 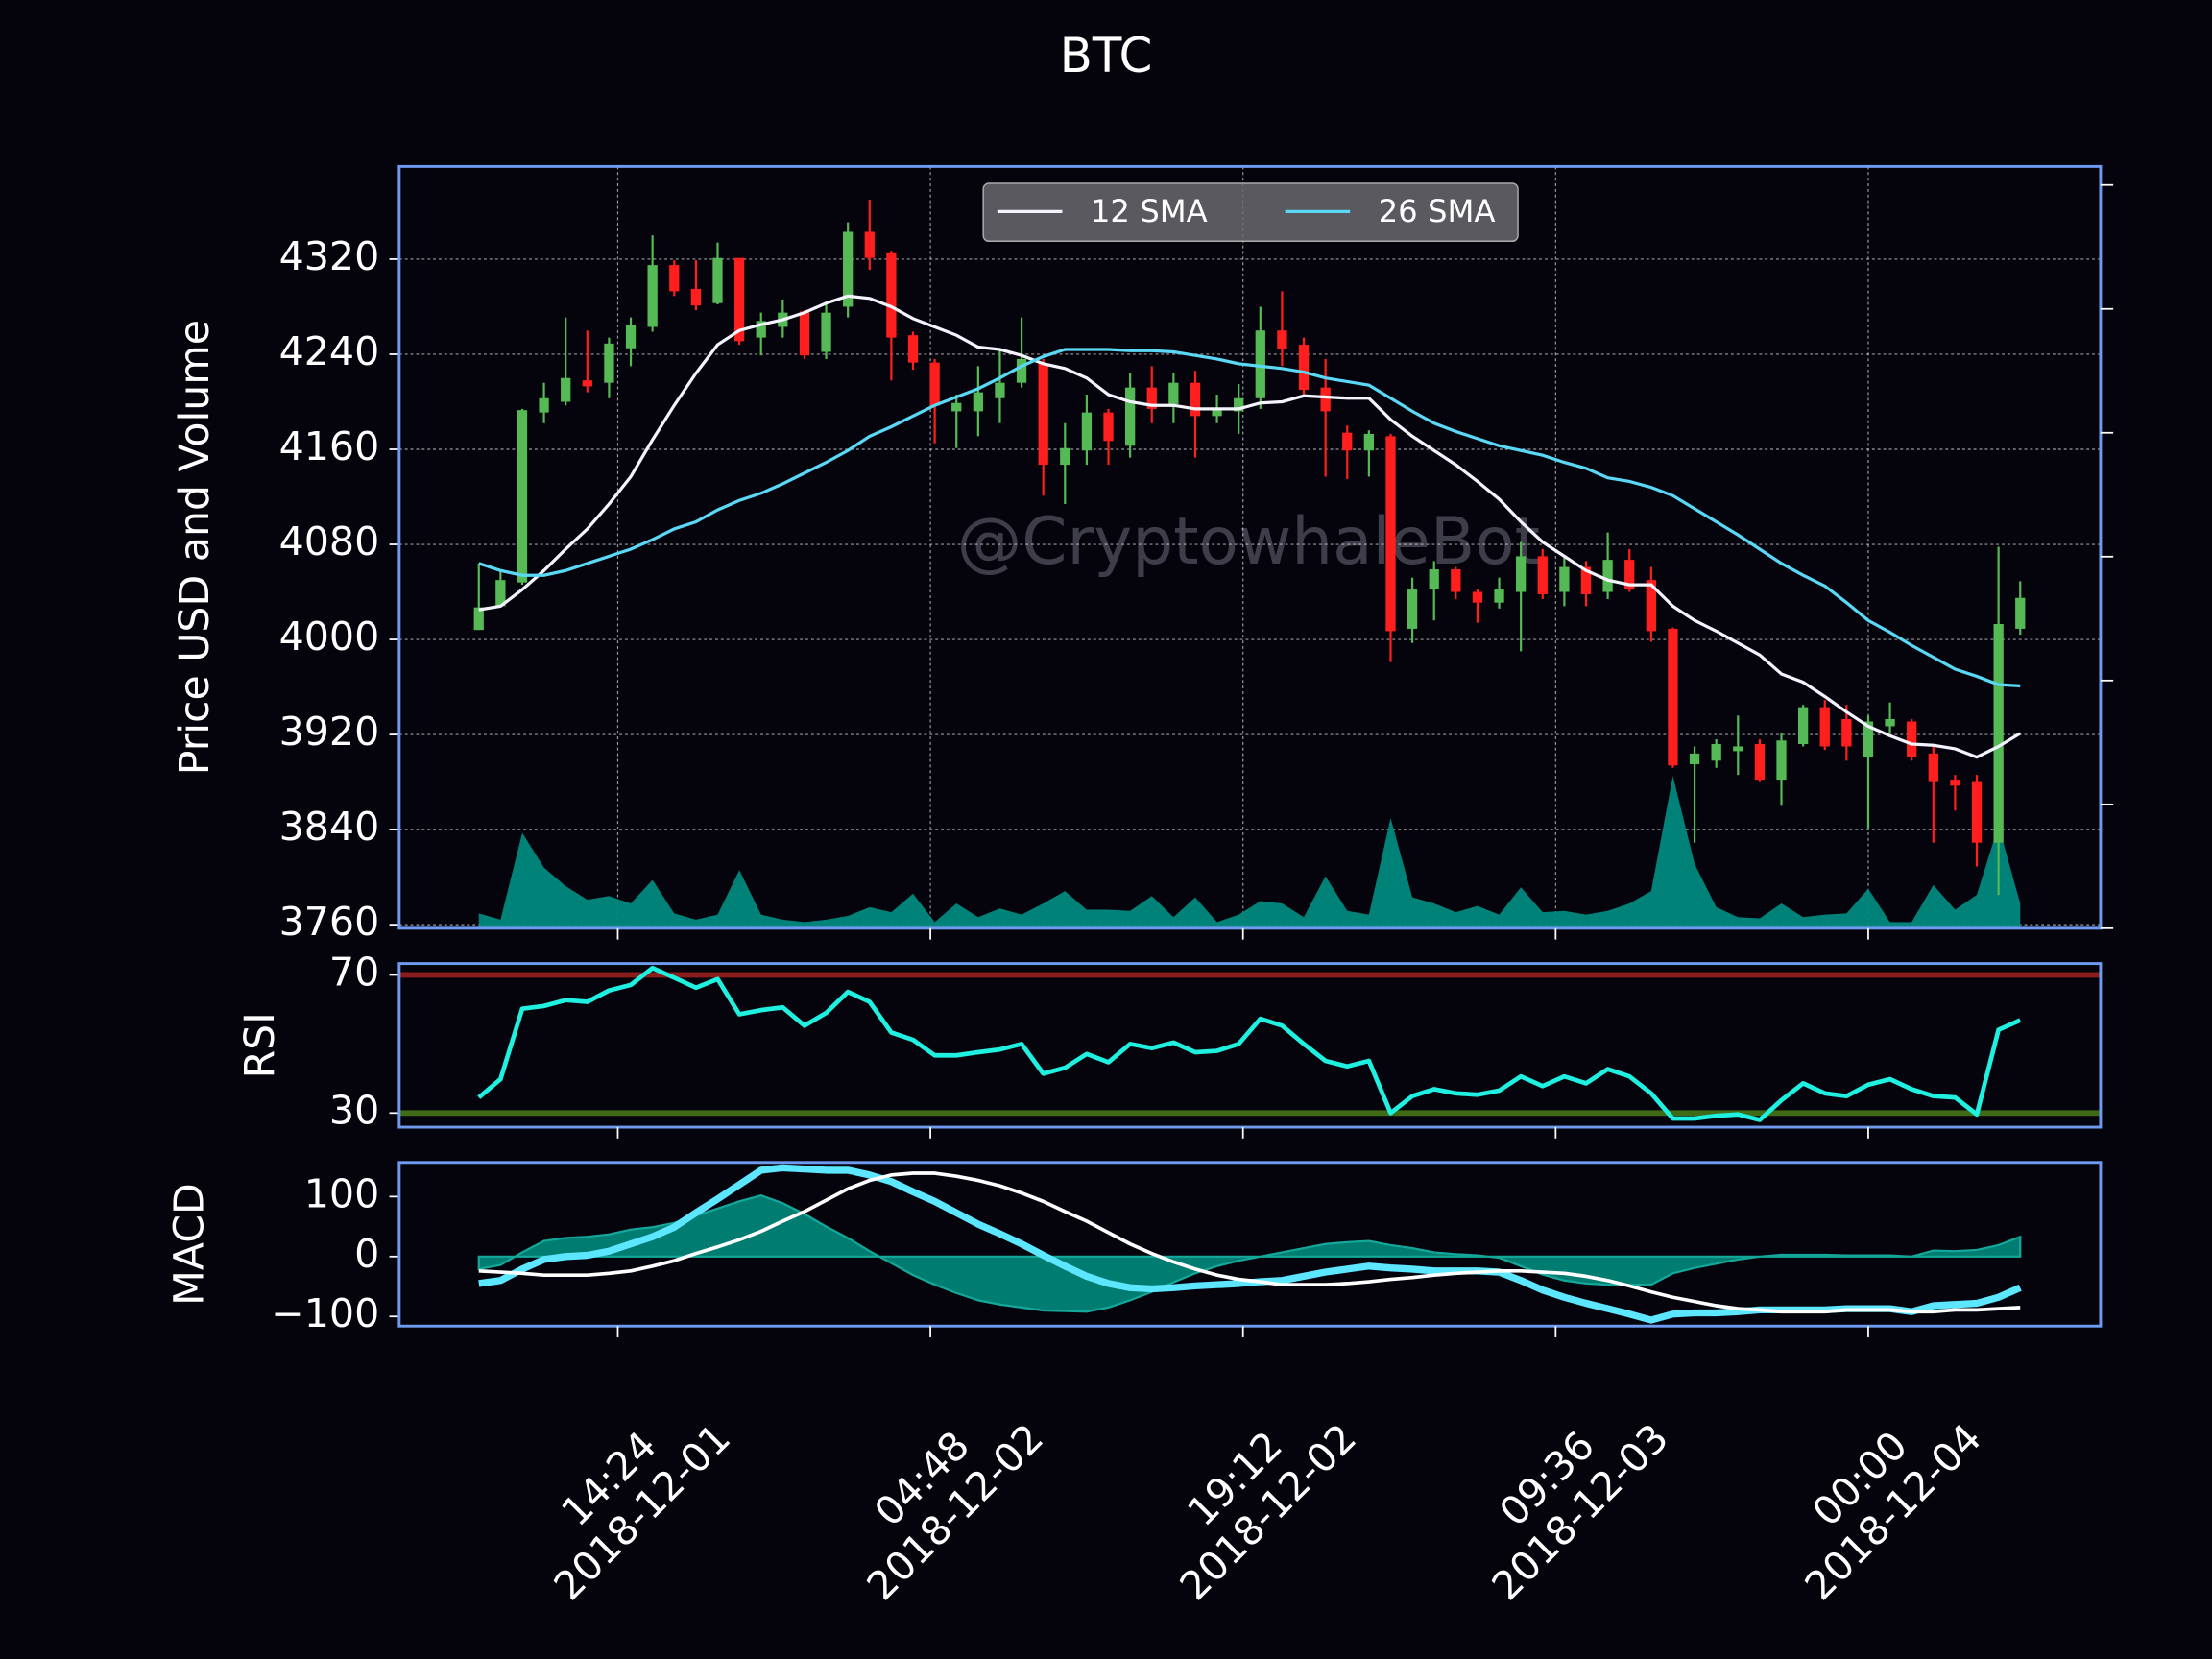 What do you see at coordinates (329, 732) in the screenshot?
I see `y-tick-label: 3920` at bounding box center [329, 732].